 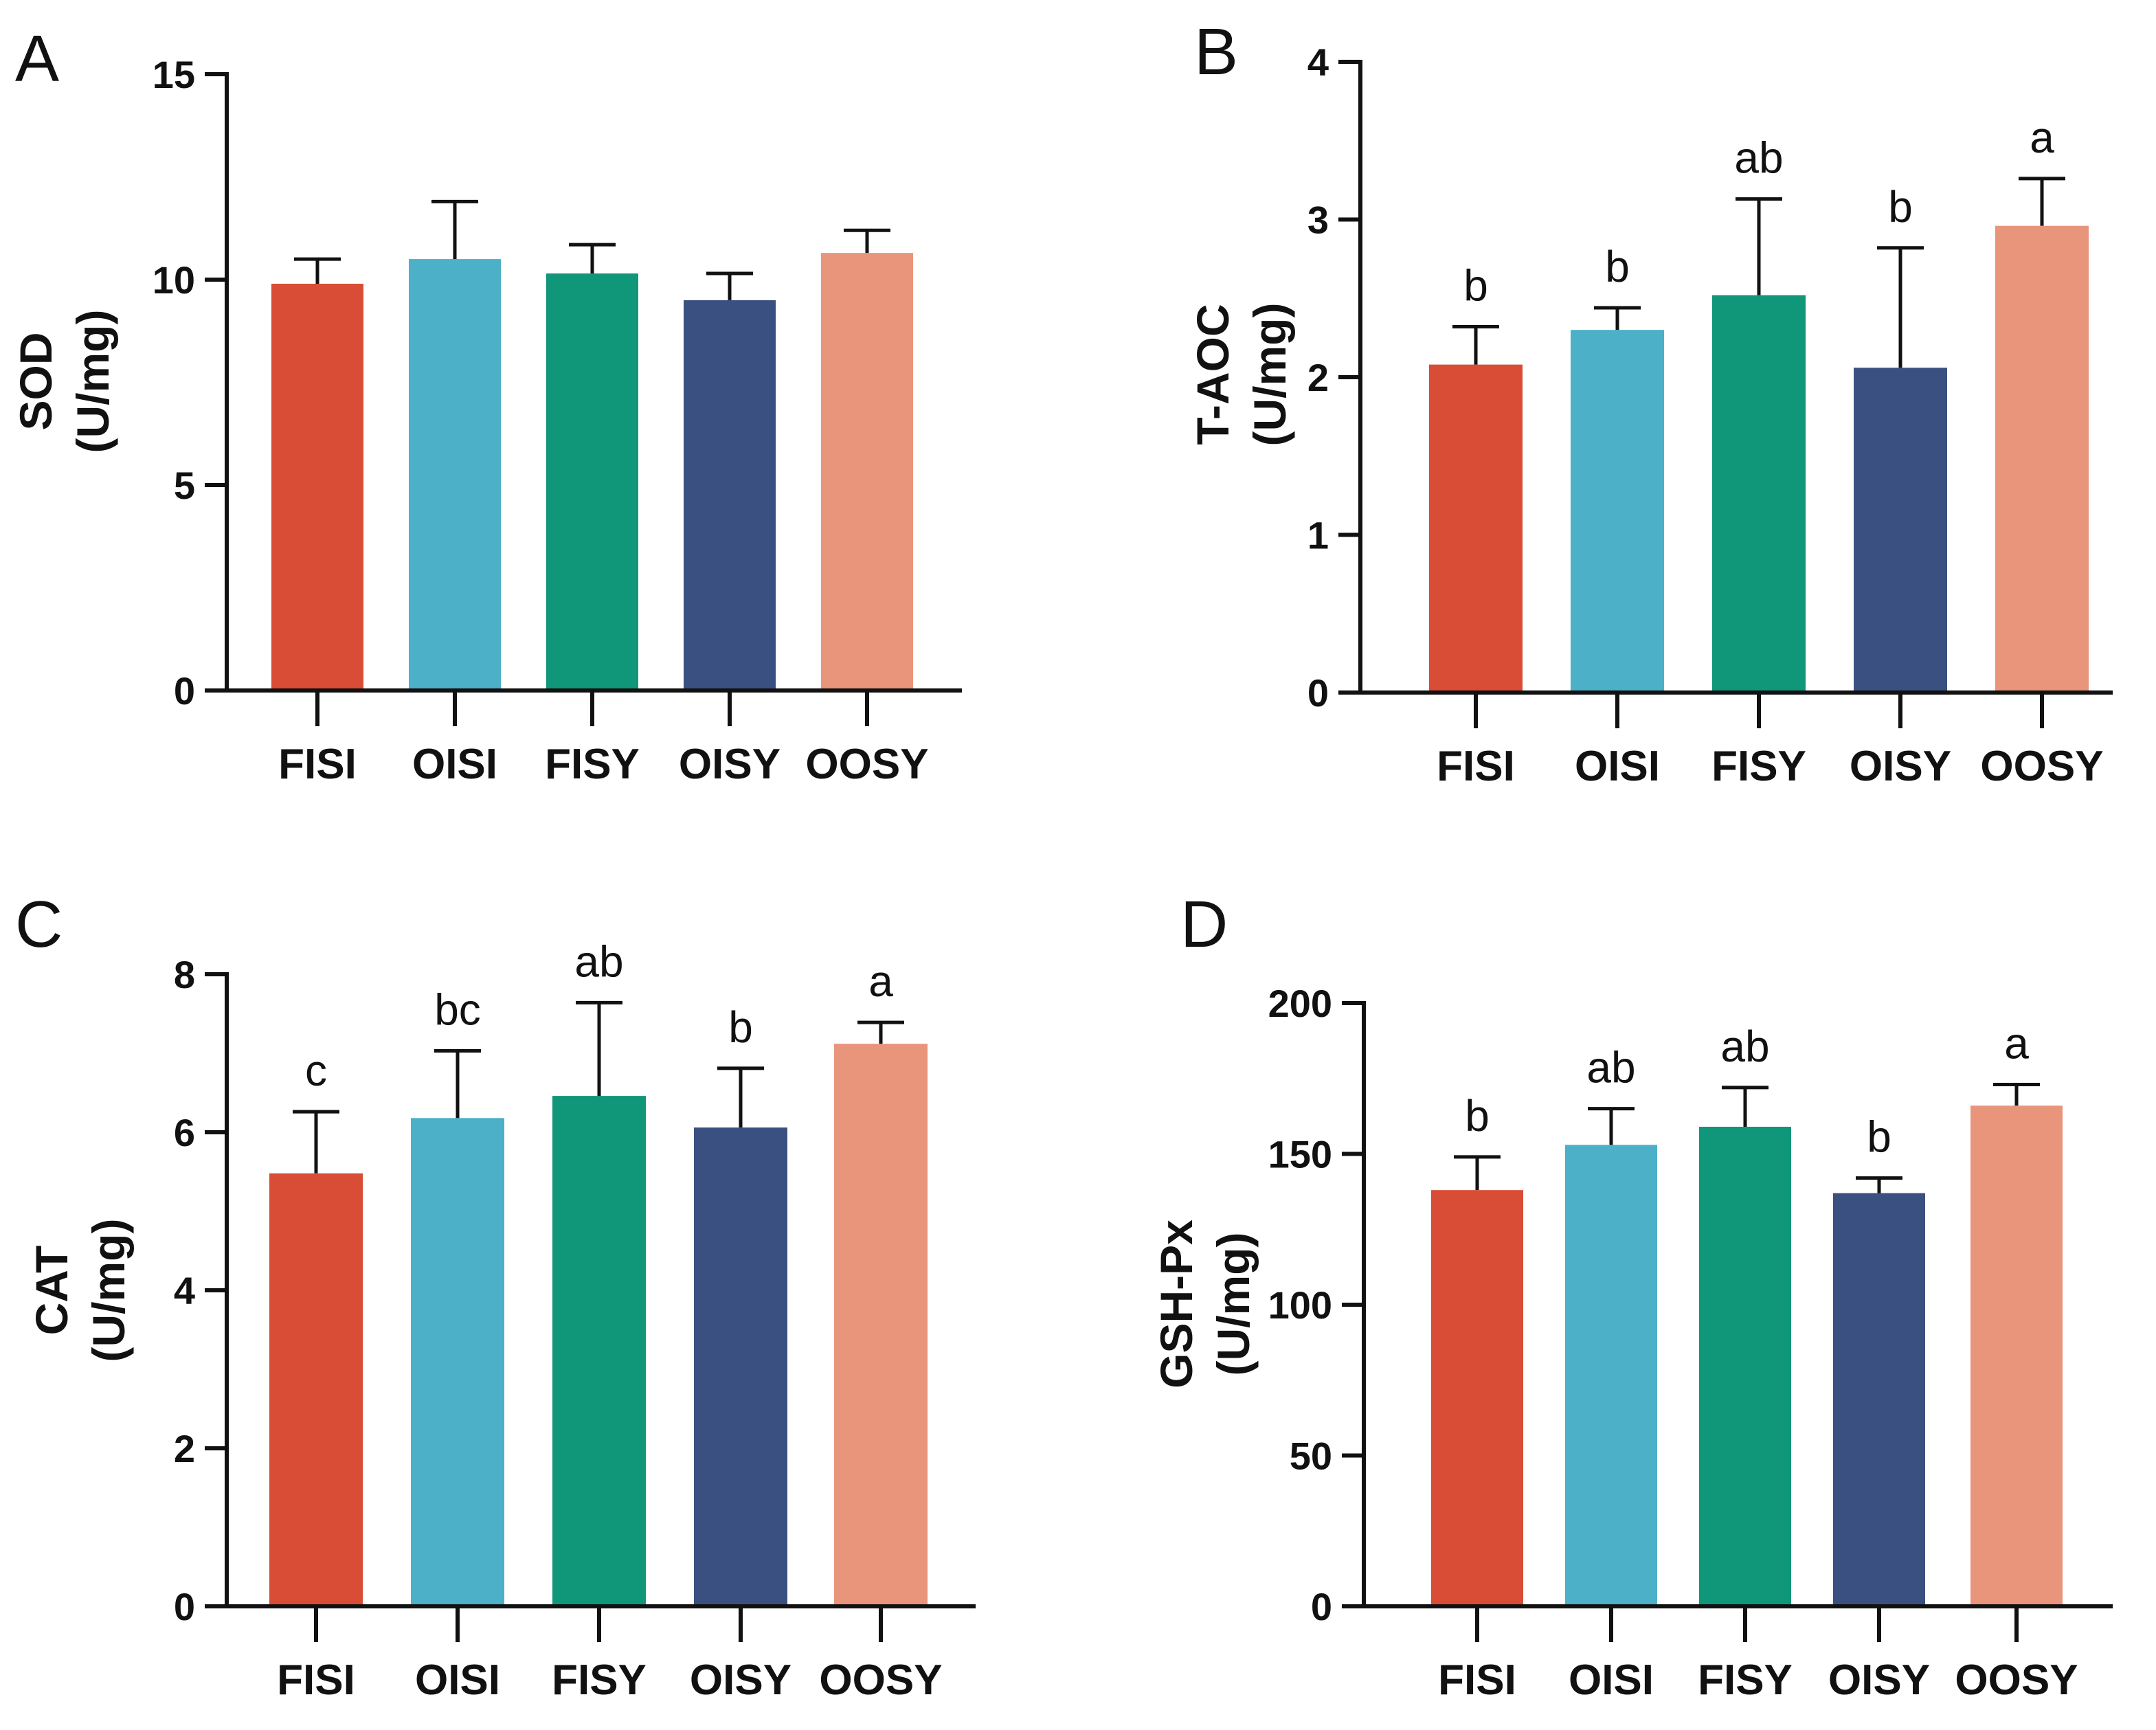 I want to click on panel-c-ylabel-line1: CAT, so click(x=51, y=1291).